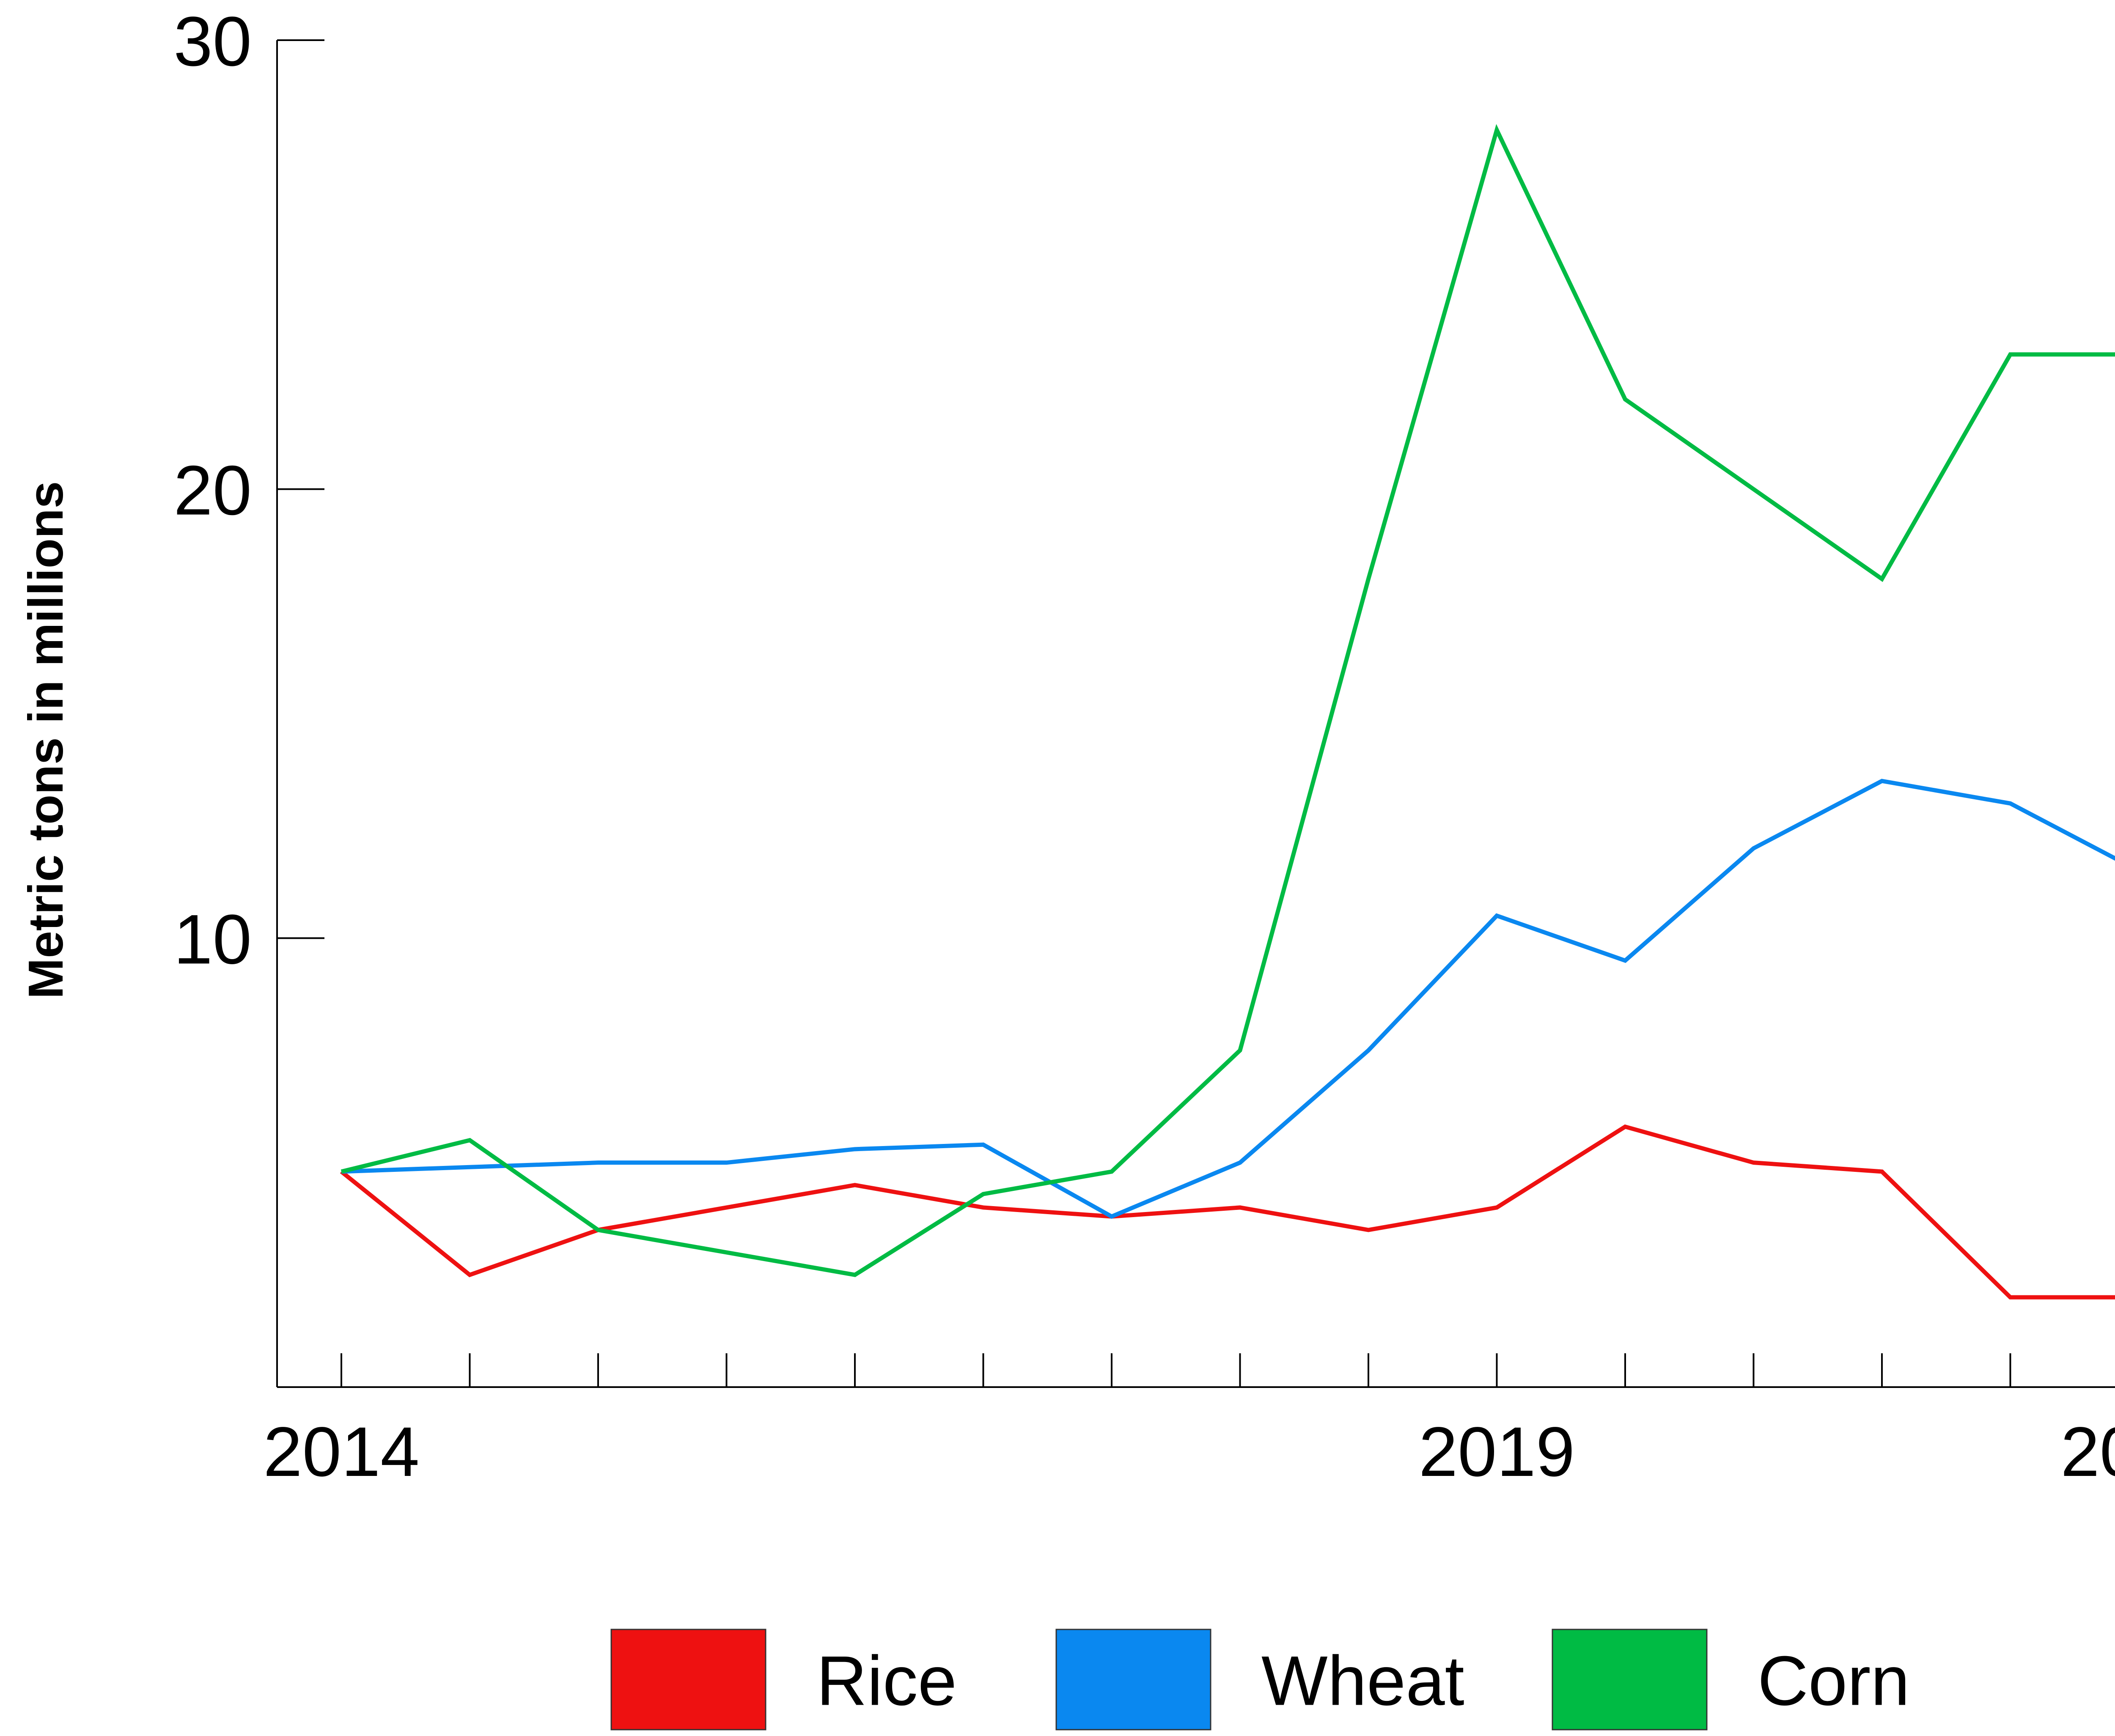 This screenshot has width=2115, height=1736. I want to click on legend-item-wheat: Wheat, so click(1259, 1680).